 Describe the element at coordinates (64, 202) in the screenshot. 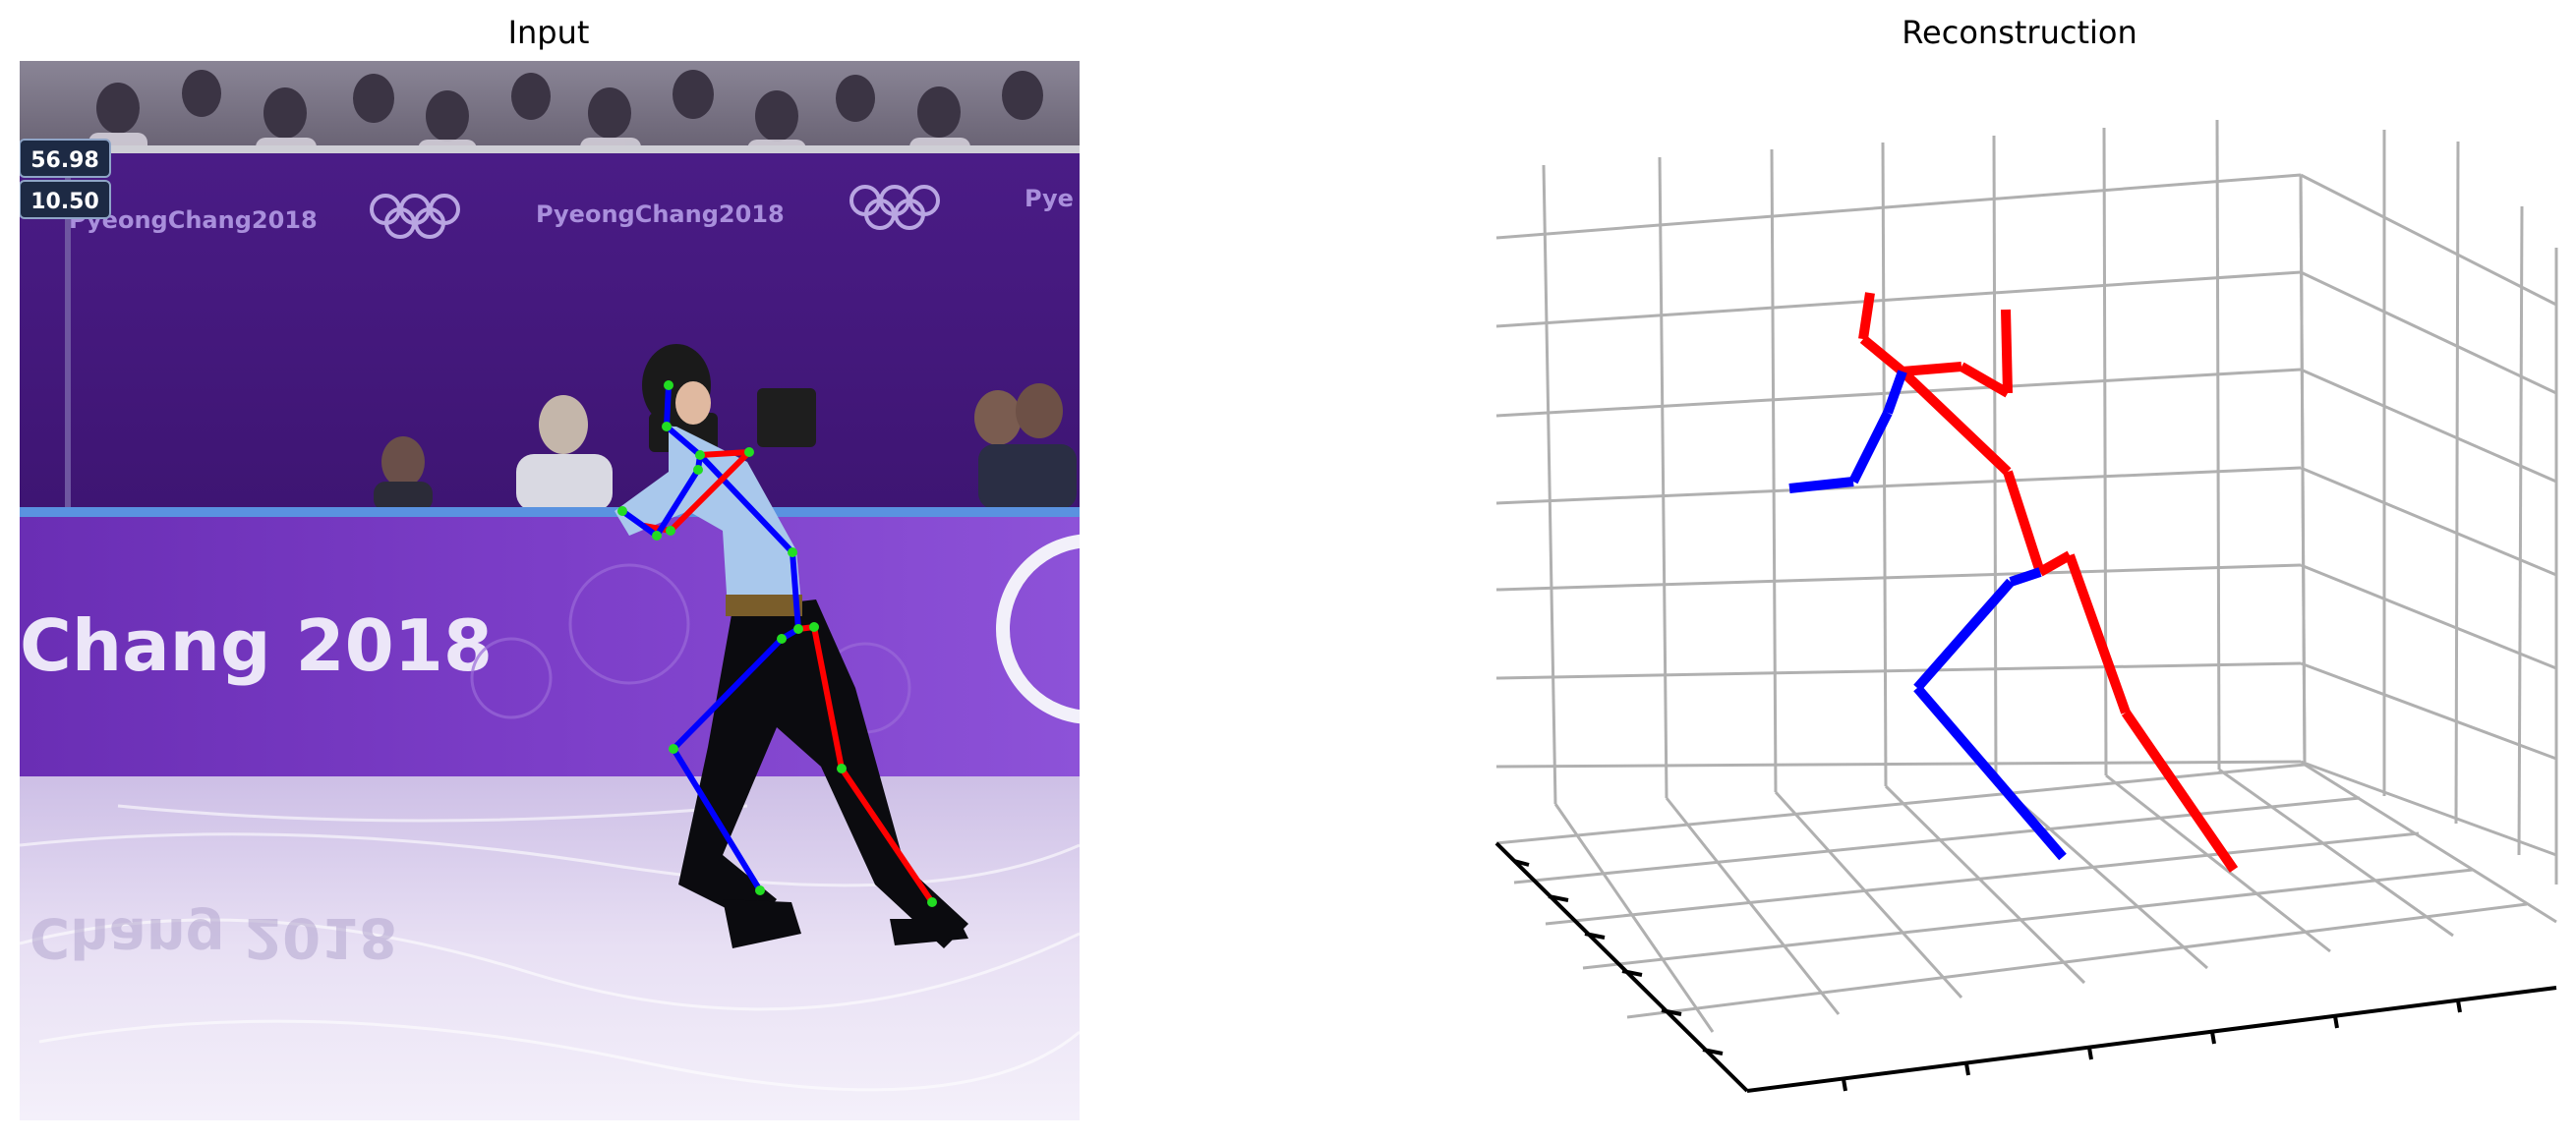

I see `score-bottom: 10.50` at that location.